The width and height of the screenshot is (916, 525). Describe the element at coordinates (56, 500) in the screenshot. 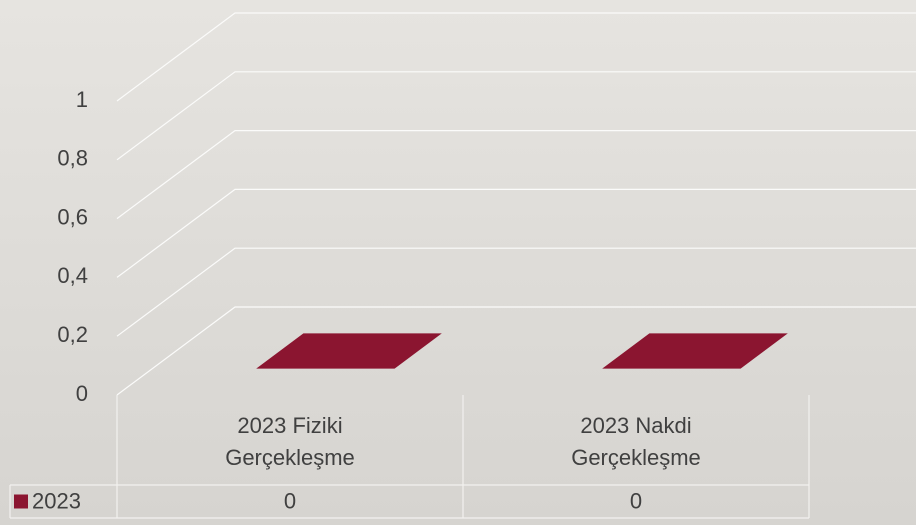

I see `legend-label: 2023` at that location.